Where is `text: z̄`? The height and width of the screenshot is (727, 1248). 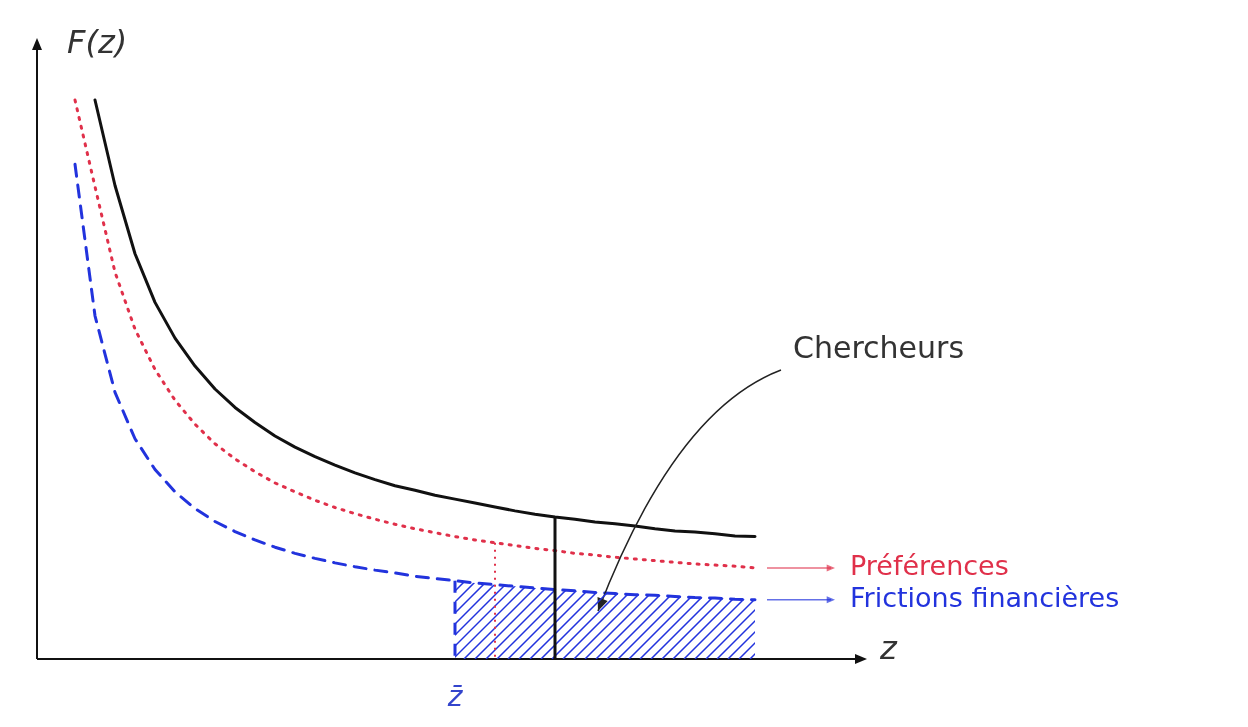
text: z̄ is located at coordinates (455, 697).